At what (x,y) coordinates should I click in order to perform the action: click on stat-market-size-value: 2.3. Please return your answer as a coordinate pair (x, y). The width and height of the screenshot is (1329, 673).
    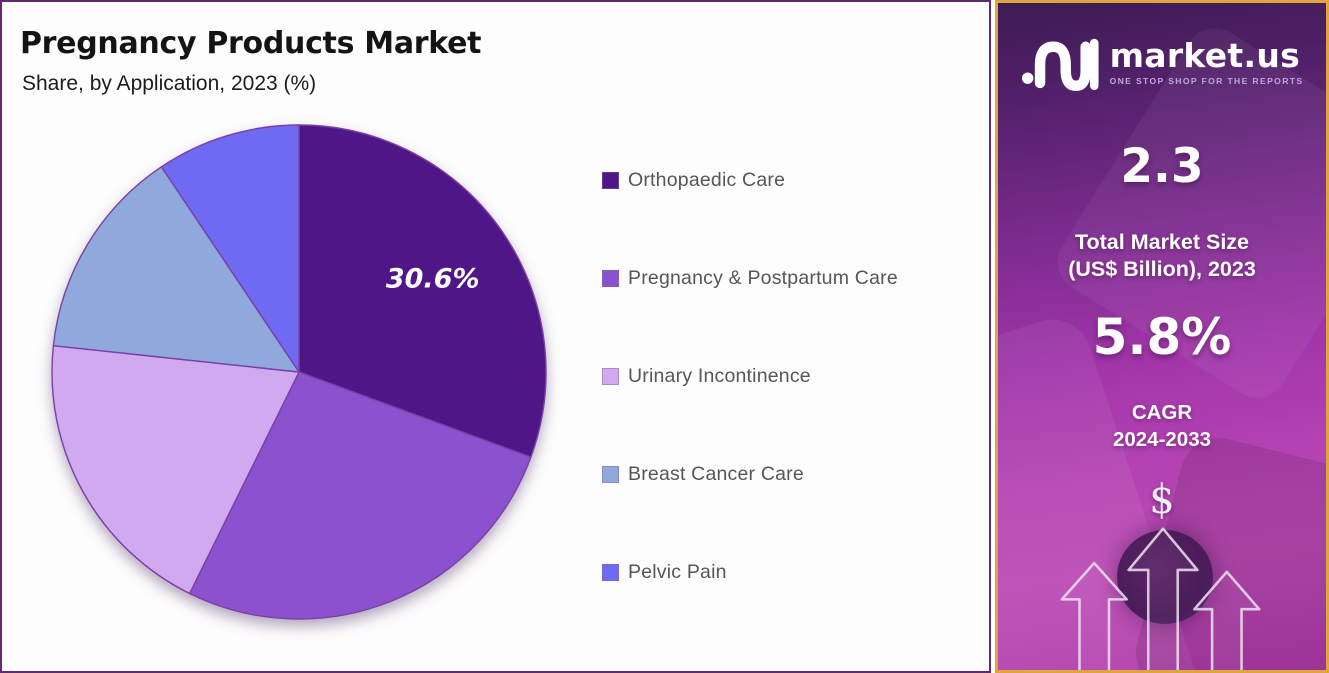
    Looking at the image, I should click on (1162, 166).